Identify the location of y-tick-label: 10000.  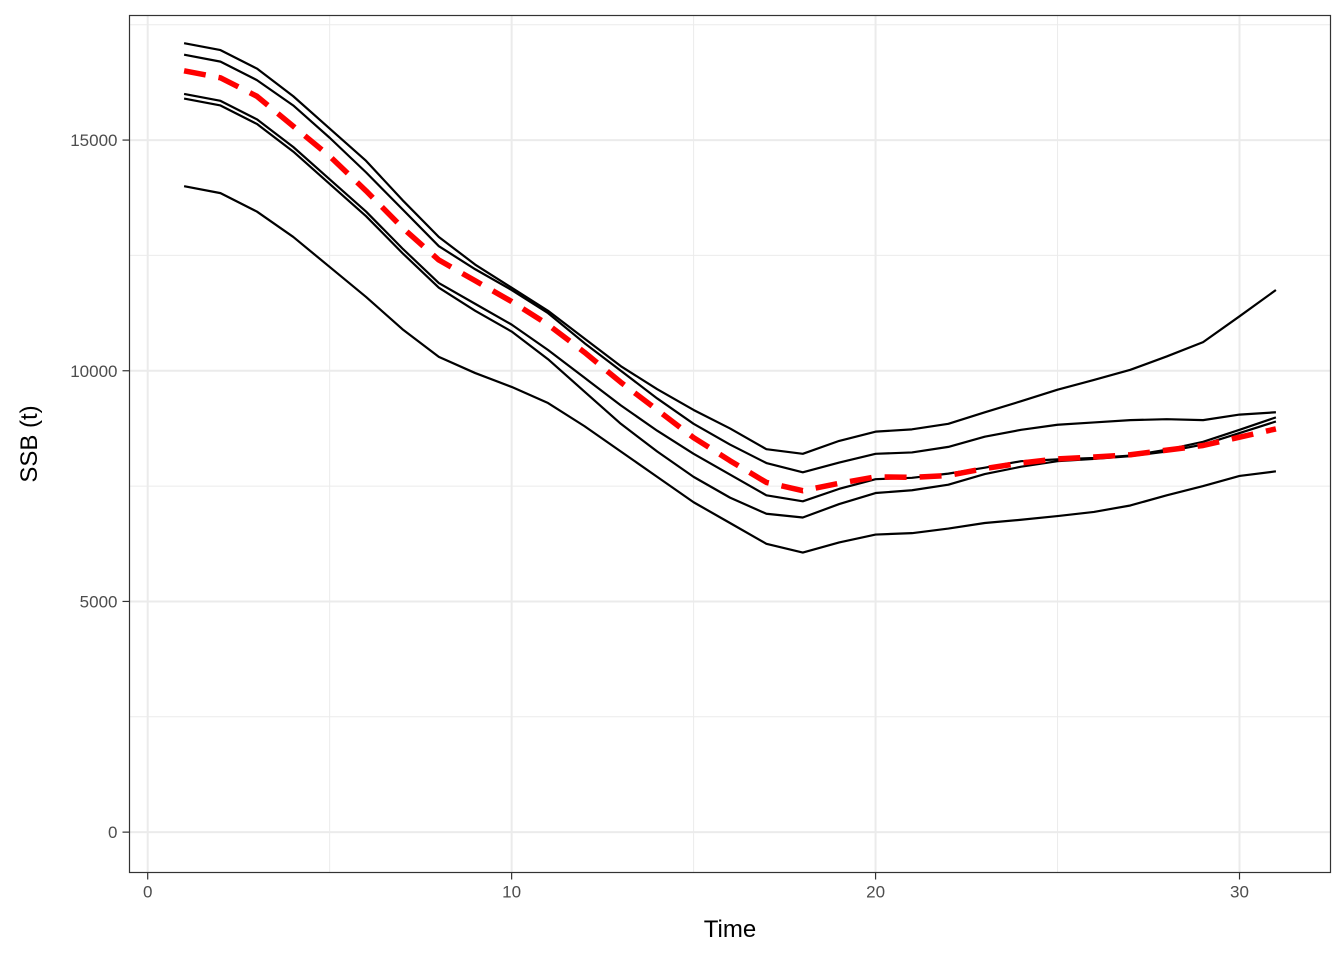
(93, 371).